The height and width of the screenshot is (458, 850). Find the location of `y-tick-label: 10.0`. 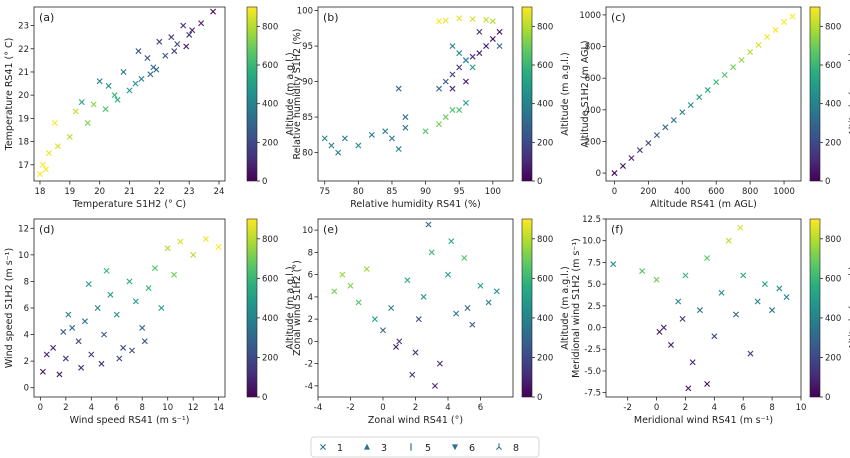

y-tick-label: 10.0 is located at coordinates (591, 242).